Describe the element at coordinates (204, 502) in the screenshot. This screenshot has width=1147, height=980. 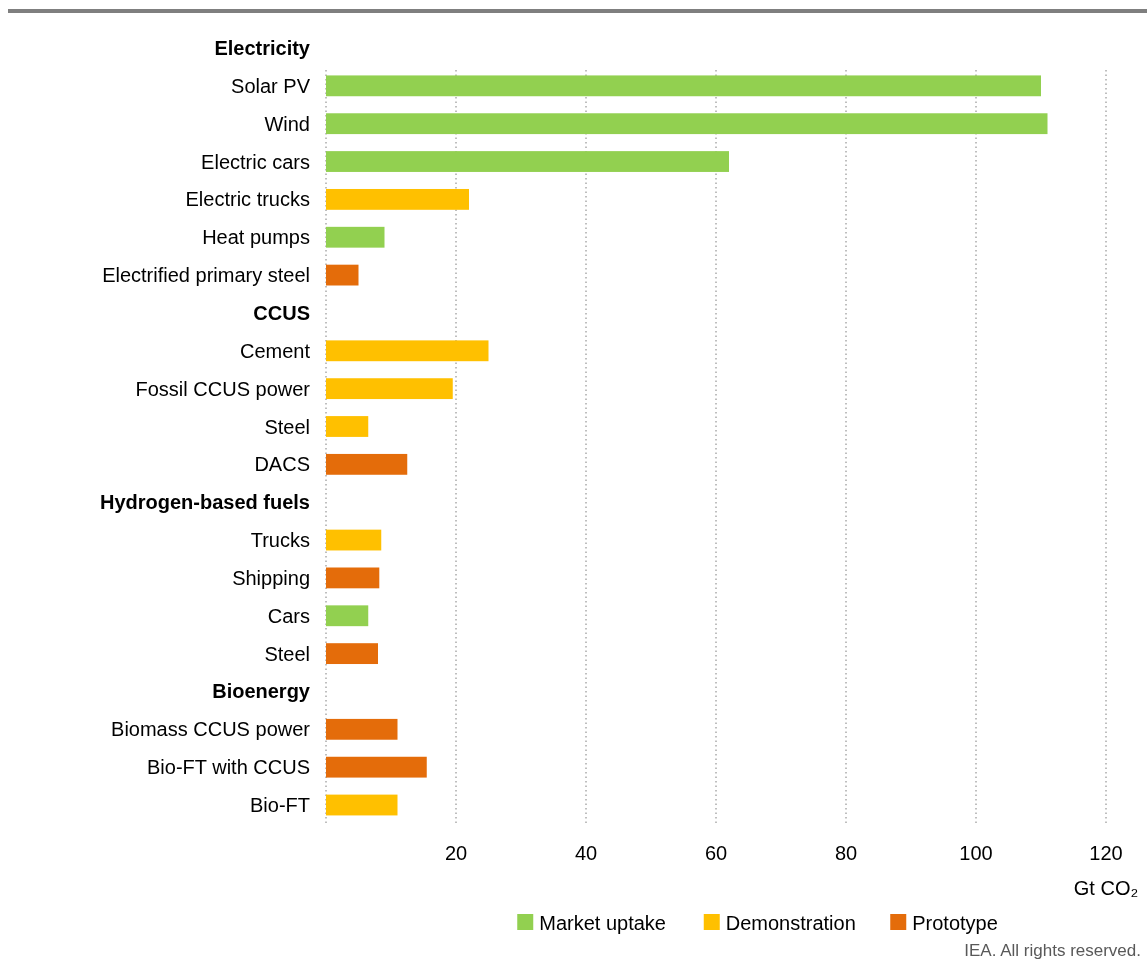
I see `y-tick-label: Hydrogen-based fuels` at that location.